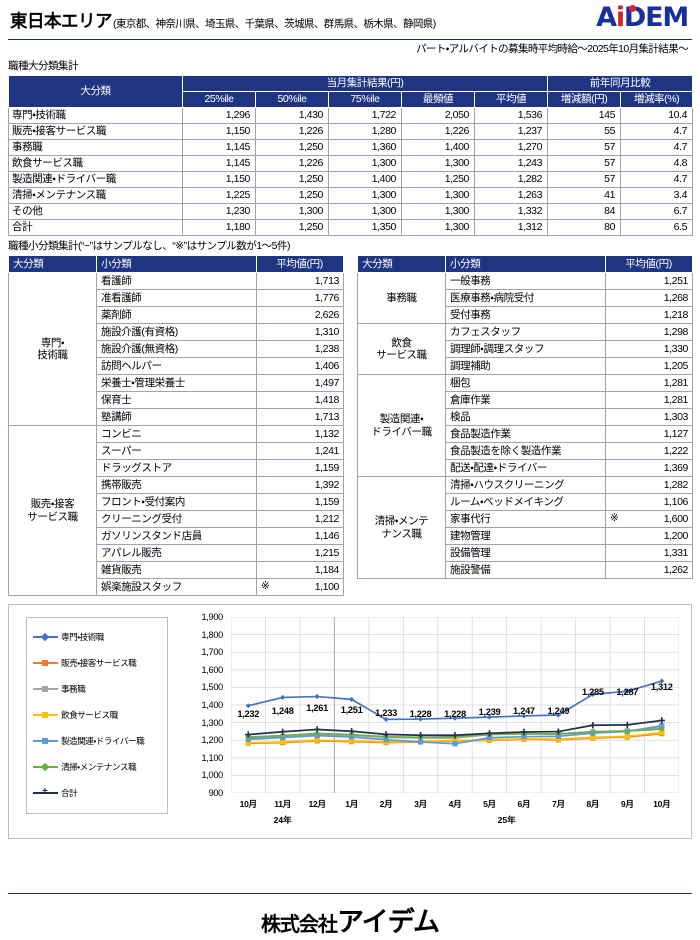 This screenshot has width=700, height=940. What do you see at coordinates (176, 502) in the screenshot?
I see `cell-minor-category: フロント・受付案内` at bounding box center [176, 502].